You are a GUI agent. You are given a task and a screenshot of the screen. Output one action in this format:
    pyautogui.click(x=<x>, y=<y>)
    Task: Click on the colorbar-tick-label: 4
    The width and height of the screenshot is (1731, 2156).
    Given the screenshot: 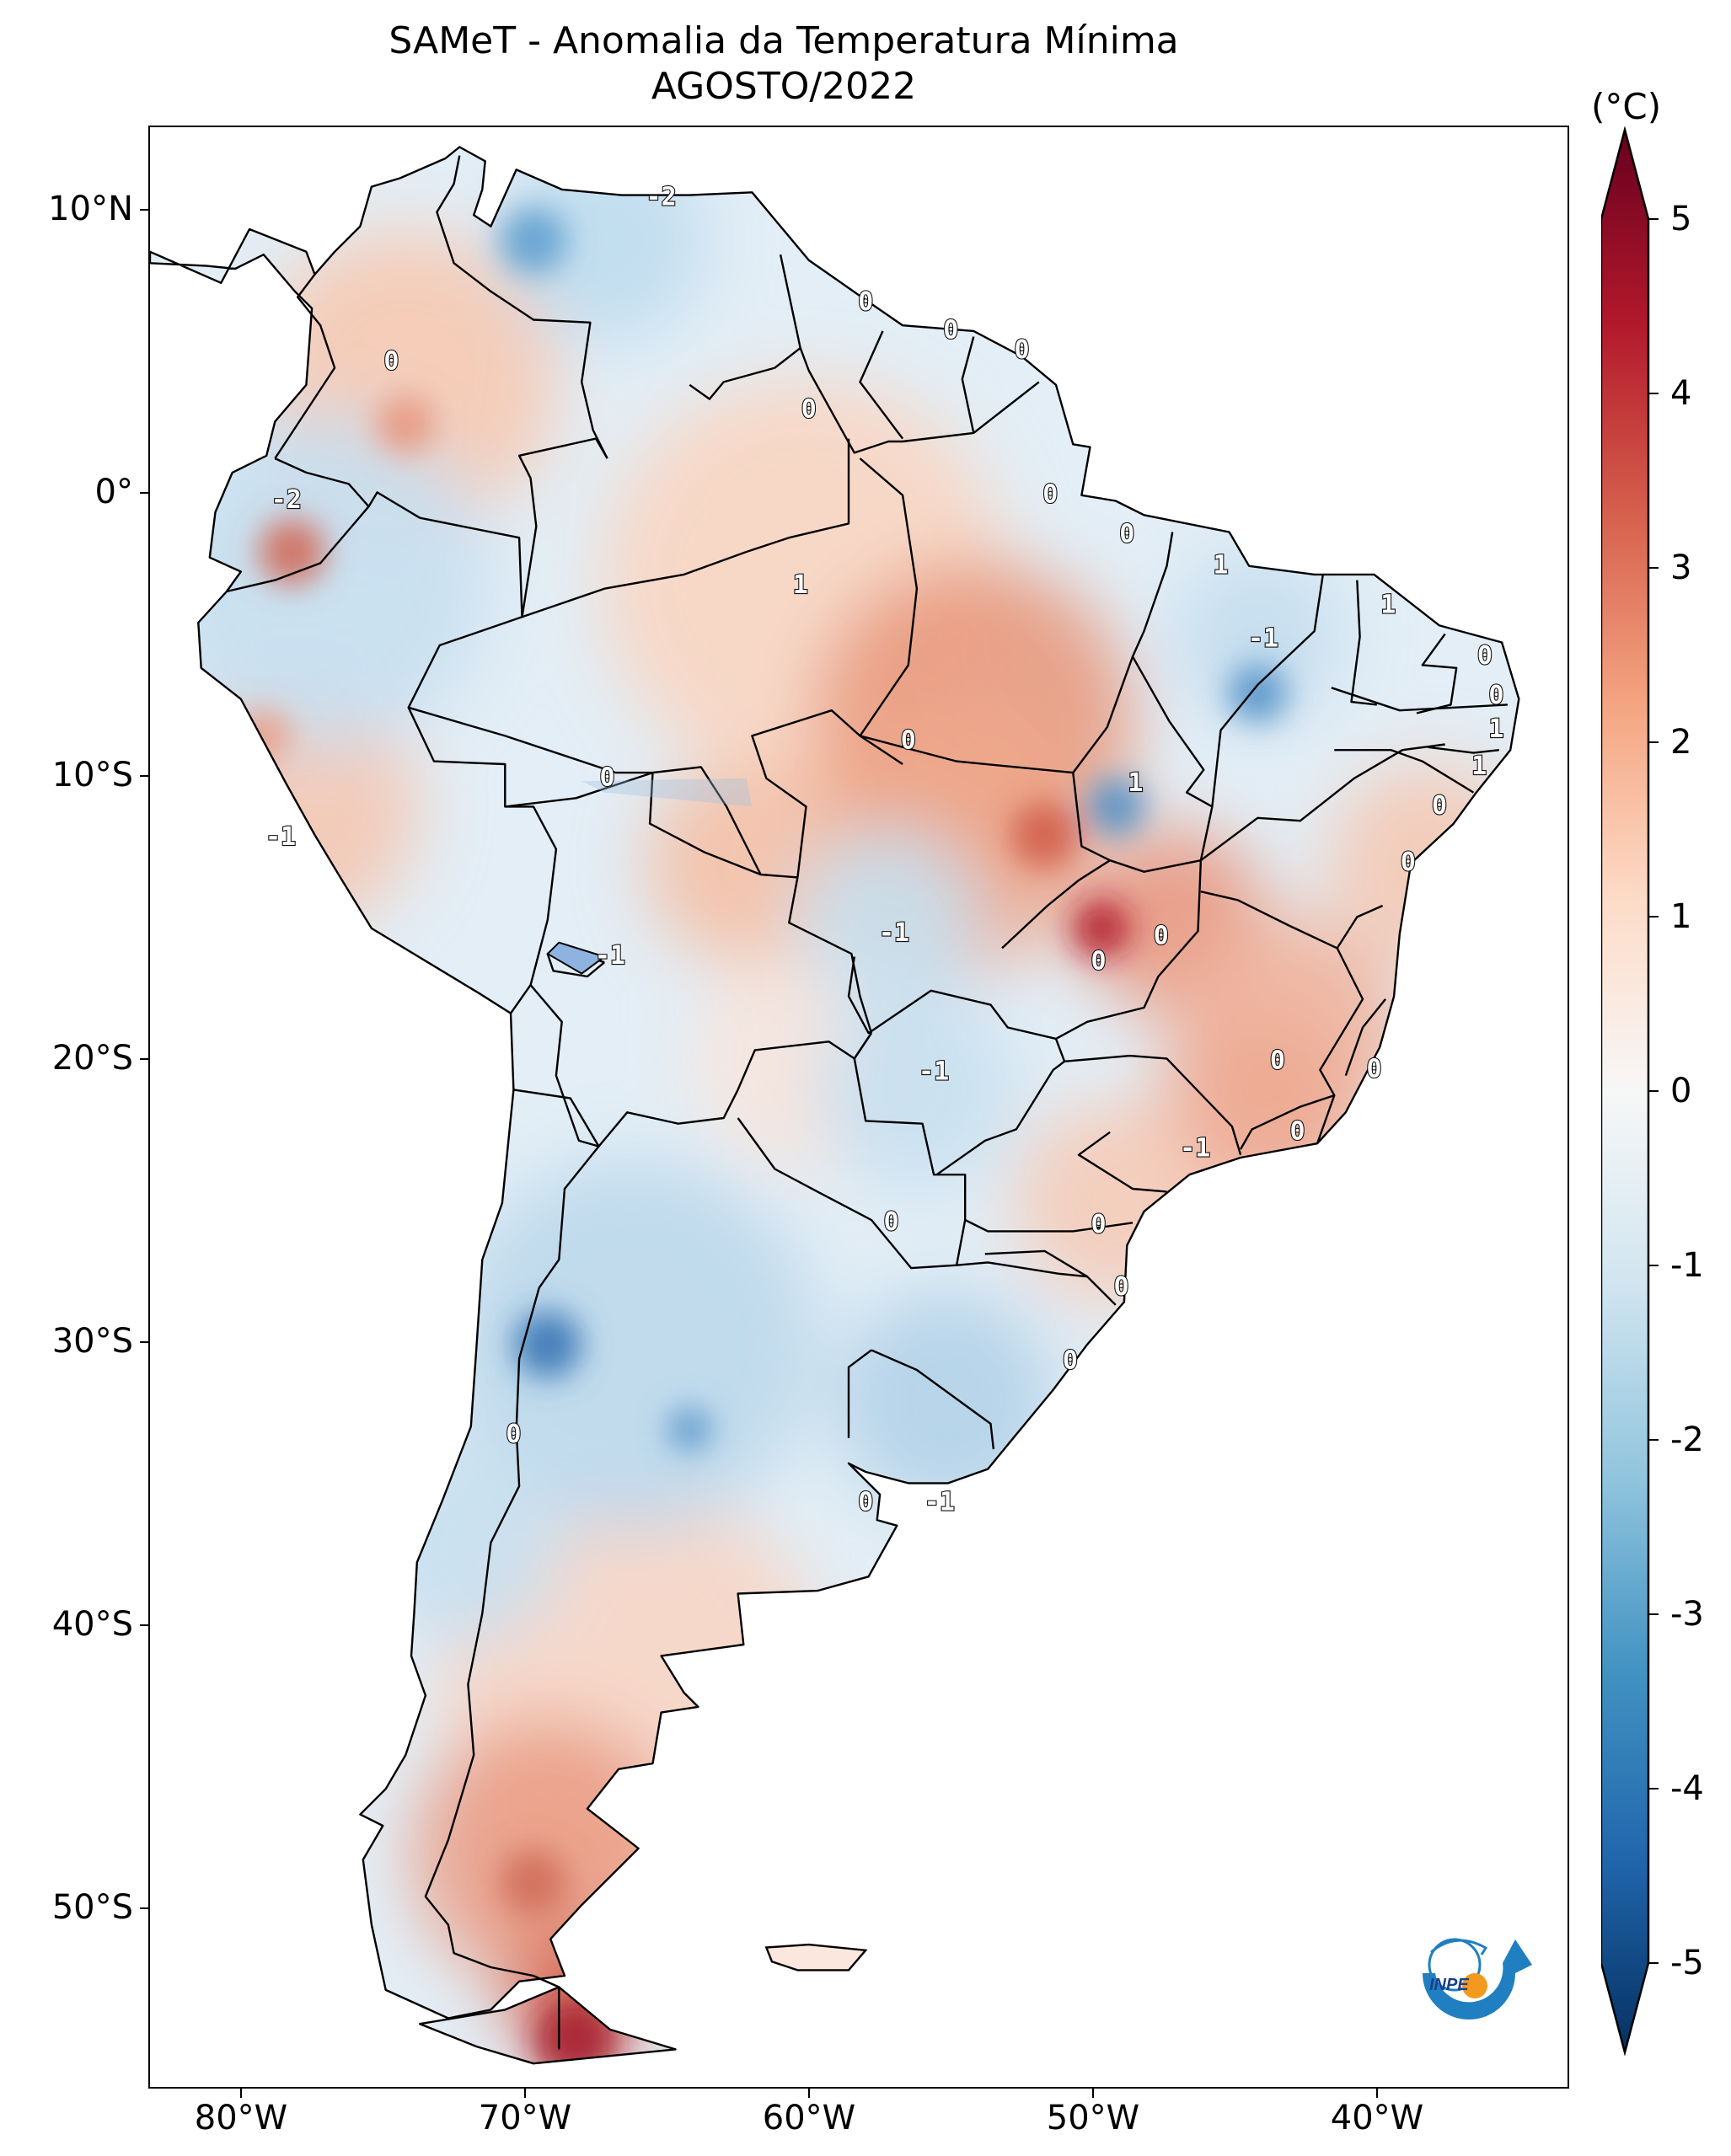 What is the action you would take?
    pyautogui.click(x=1681, y=393)
    